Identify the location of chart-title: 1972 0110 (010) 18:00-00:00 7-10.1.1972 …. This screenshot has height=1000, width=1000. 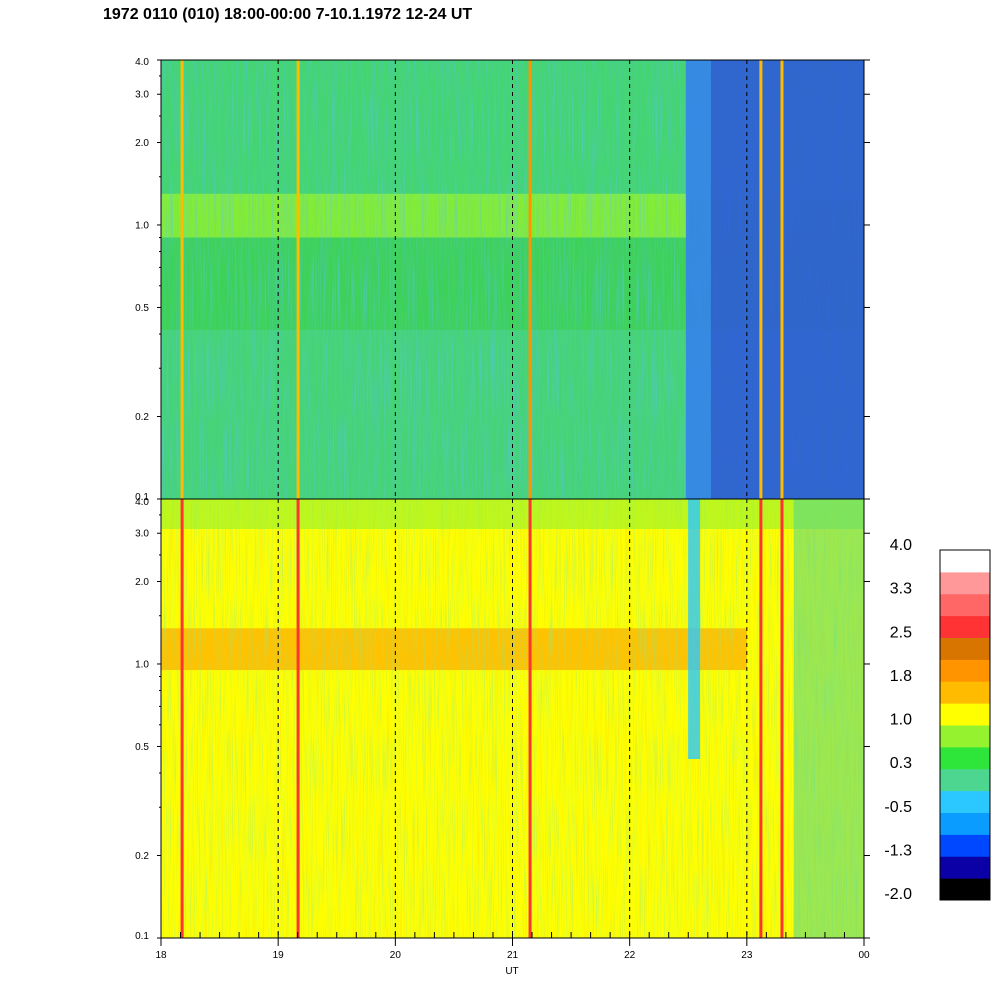
(288, 14).